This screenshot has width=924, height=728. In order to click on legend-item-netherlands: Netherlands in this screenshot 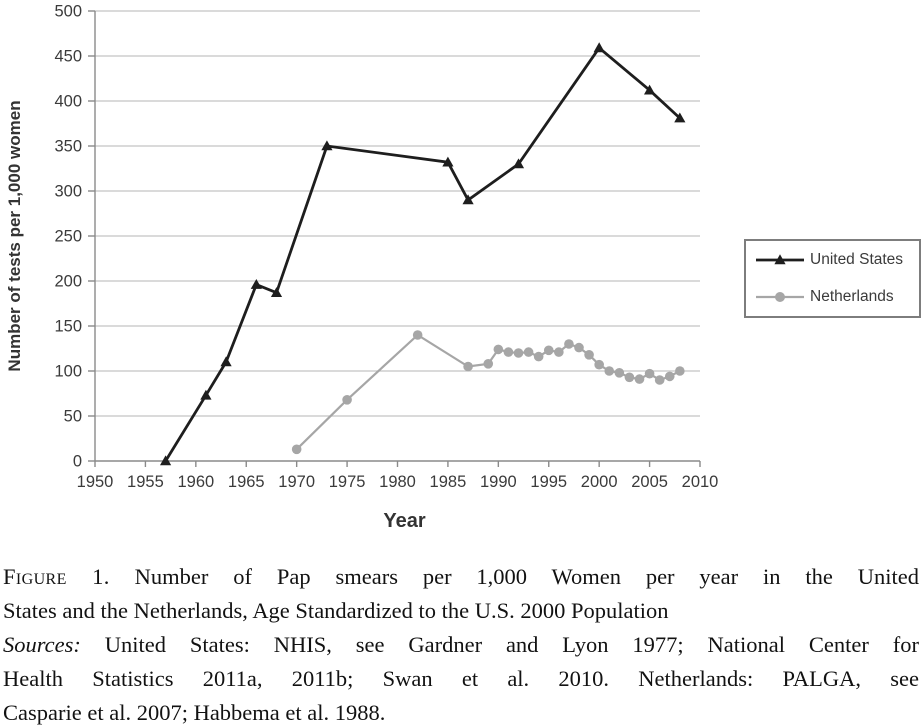, I will do `click(837, 297)`.